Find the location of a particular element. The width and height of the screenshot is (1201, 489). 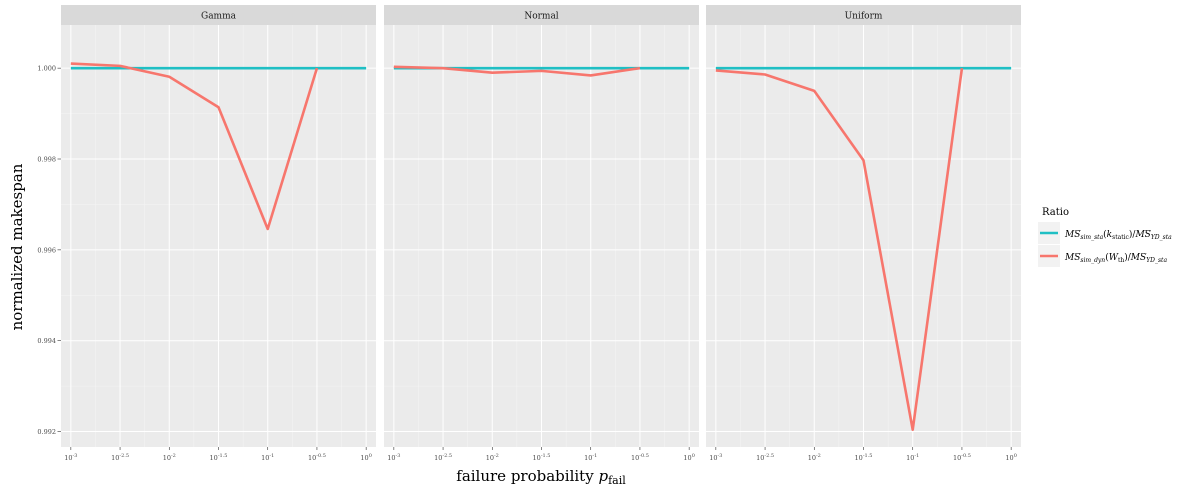

y-tick-label: 1.000 is located at coordinates (46, 69).